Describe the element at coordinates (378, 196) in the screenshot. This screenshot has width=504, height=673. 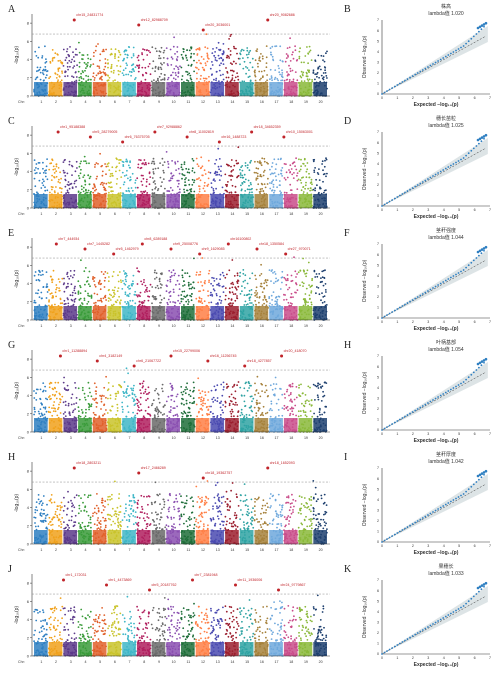
I see `qq-y-tick: 1` at that location.